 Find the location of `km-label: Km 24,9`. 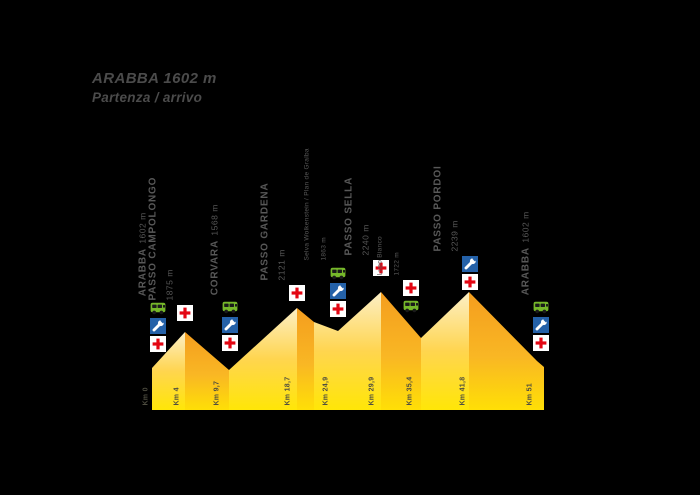

km-label: Km 24,9 is located at coordinates (326, 391).